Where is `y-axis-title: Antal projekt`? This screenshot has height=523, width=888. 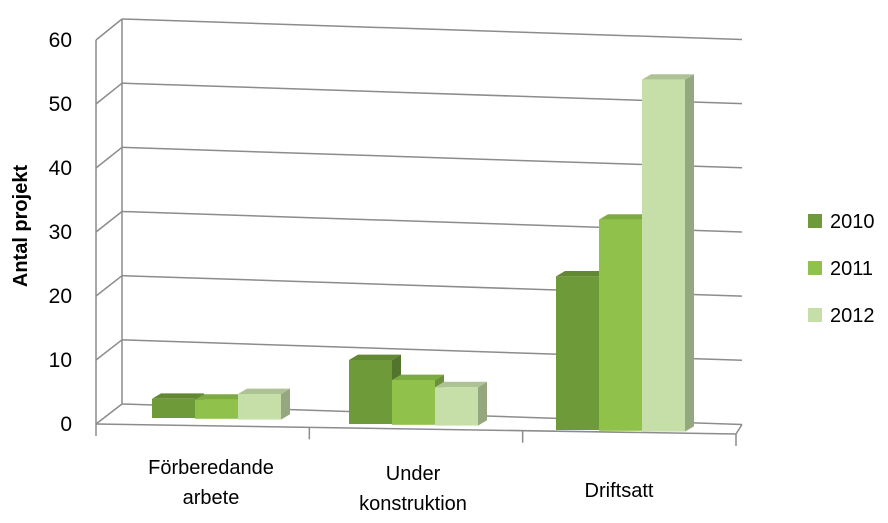
y-axis-title: Antal projekt is located at coordinates (21, 226).